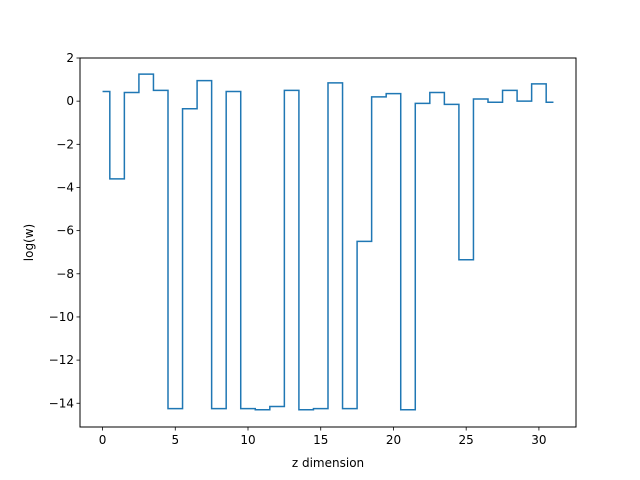 This screenshot has height=480, width=640. What do you see at coordinates (175, 440) in the screenshot?
I see `x-tick-label: 5` at bounding box center [175, 440].